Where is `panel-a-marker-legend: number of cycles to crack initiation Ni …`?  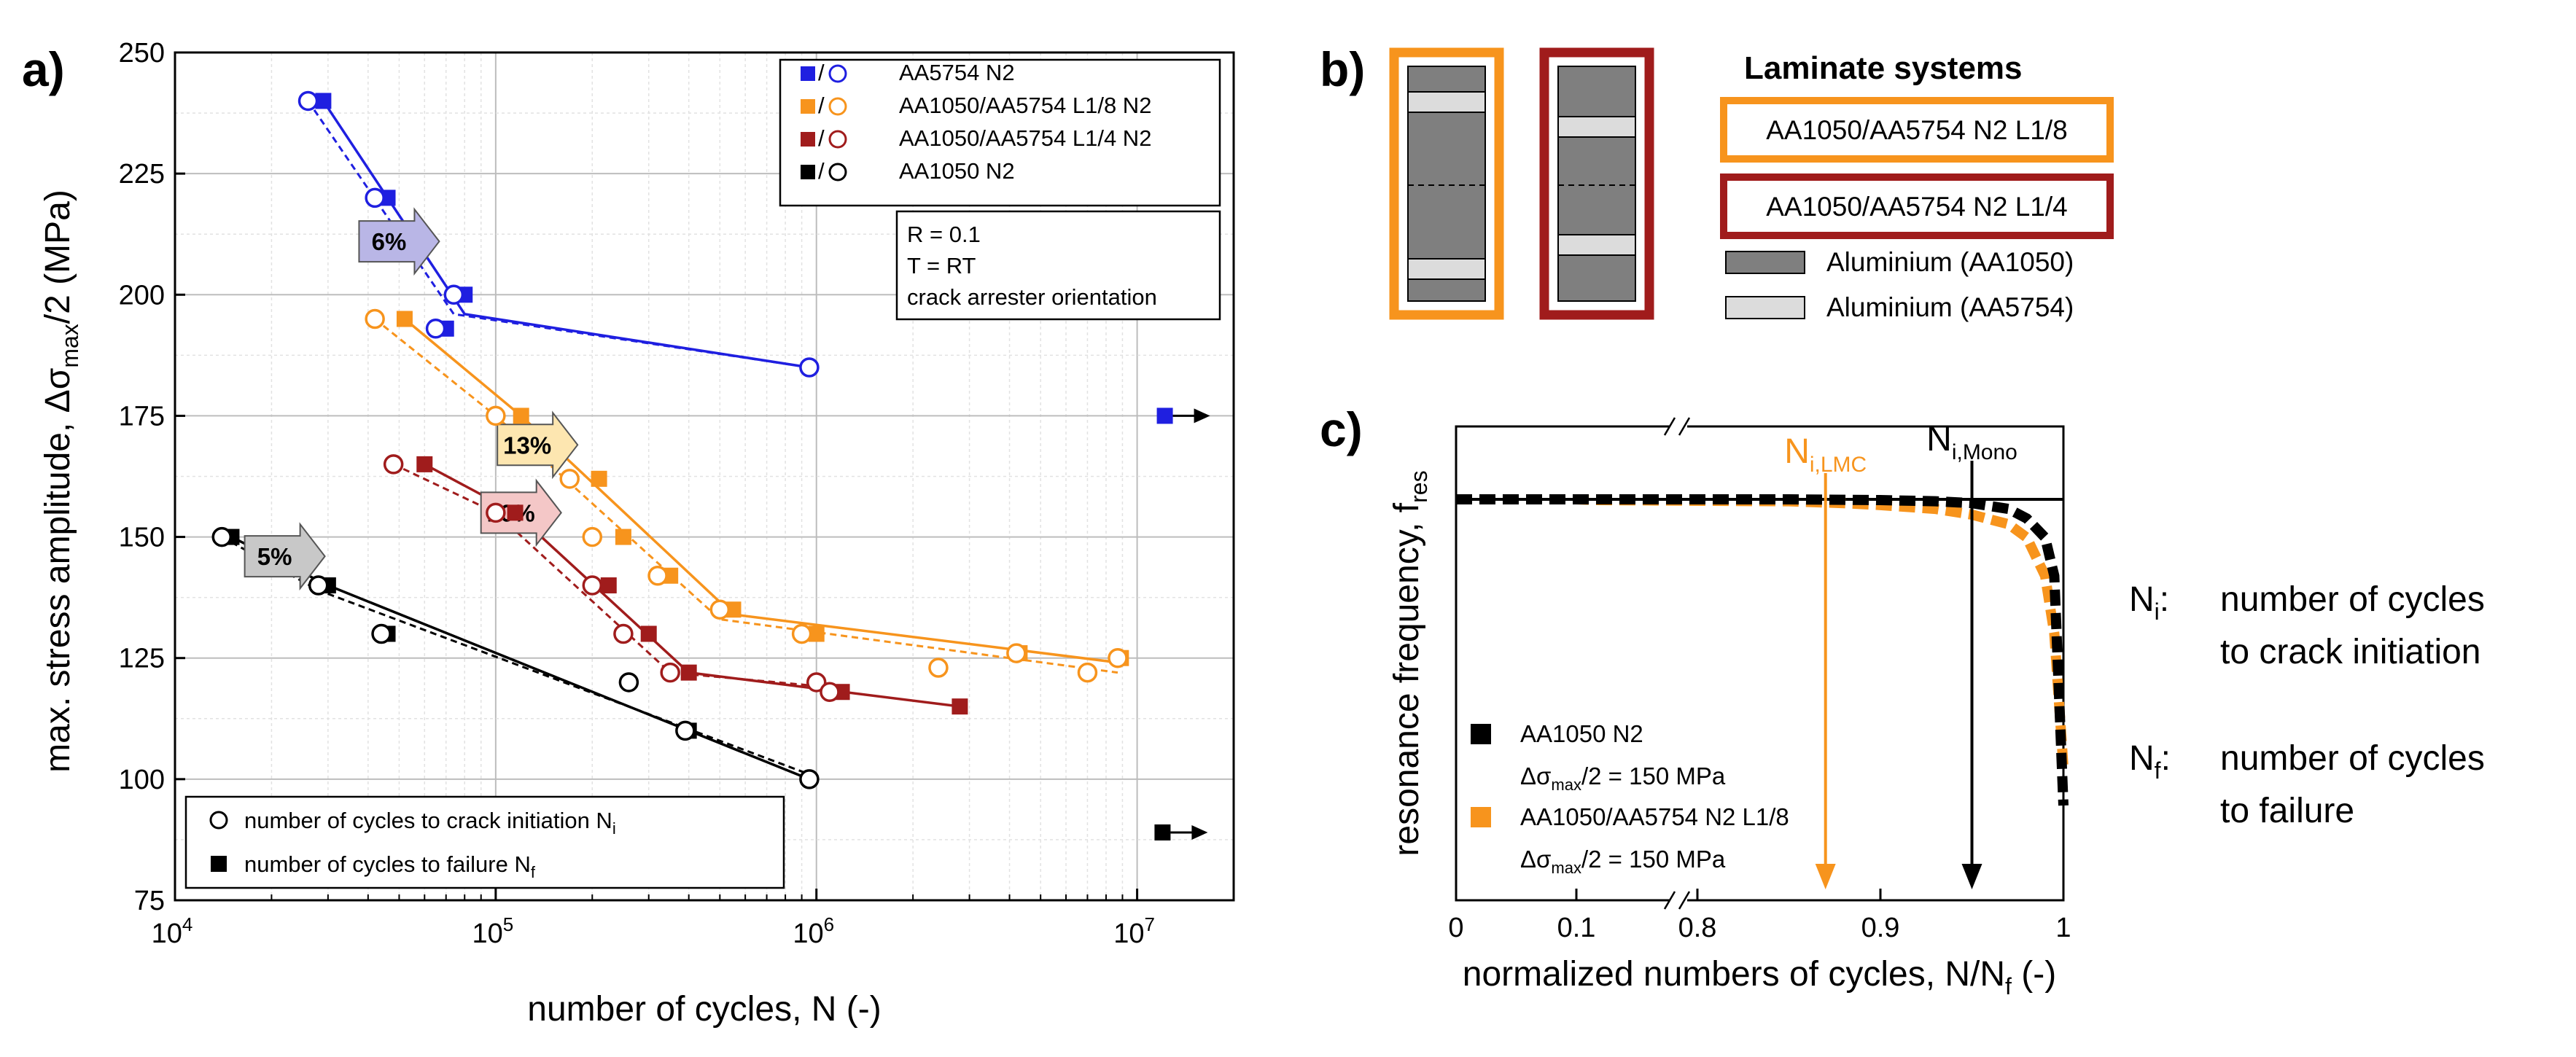 panel-a-marker-legend: number of cycles to crack initiation Ni … is located at coordinates (484, 842).